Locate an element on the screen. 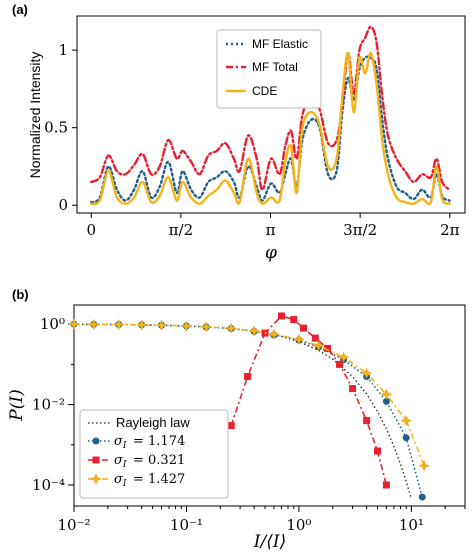 Image resolution: width=474 pixels, height=553 pixels. panel-b-ytick-label: 10⁻⁴ is located at coordinates (48, 485).